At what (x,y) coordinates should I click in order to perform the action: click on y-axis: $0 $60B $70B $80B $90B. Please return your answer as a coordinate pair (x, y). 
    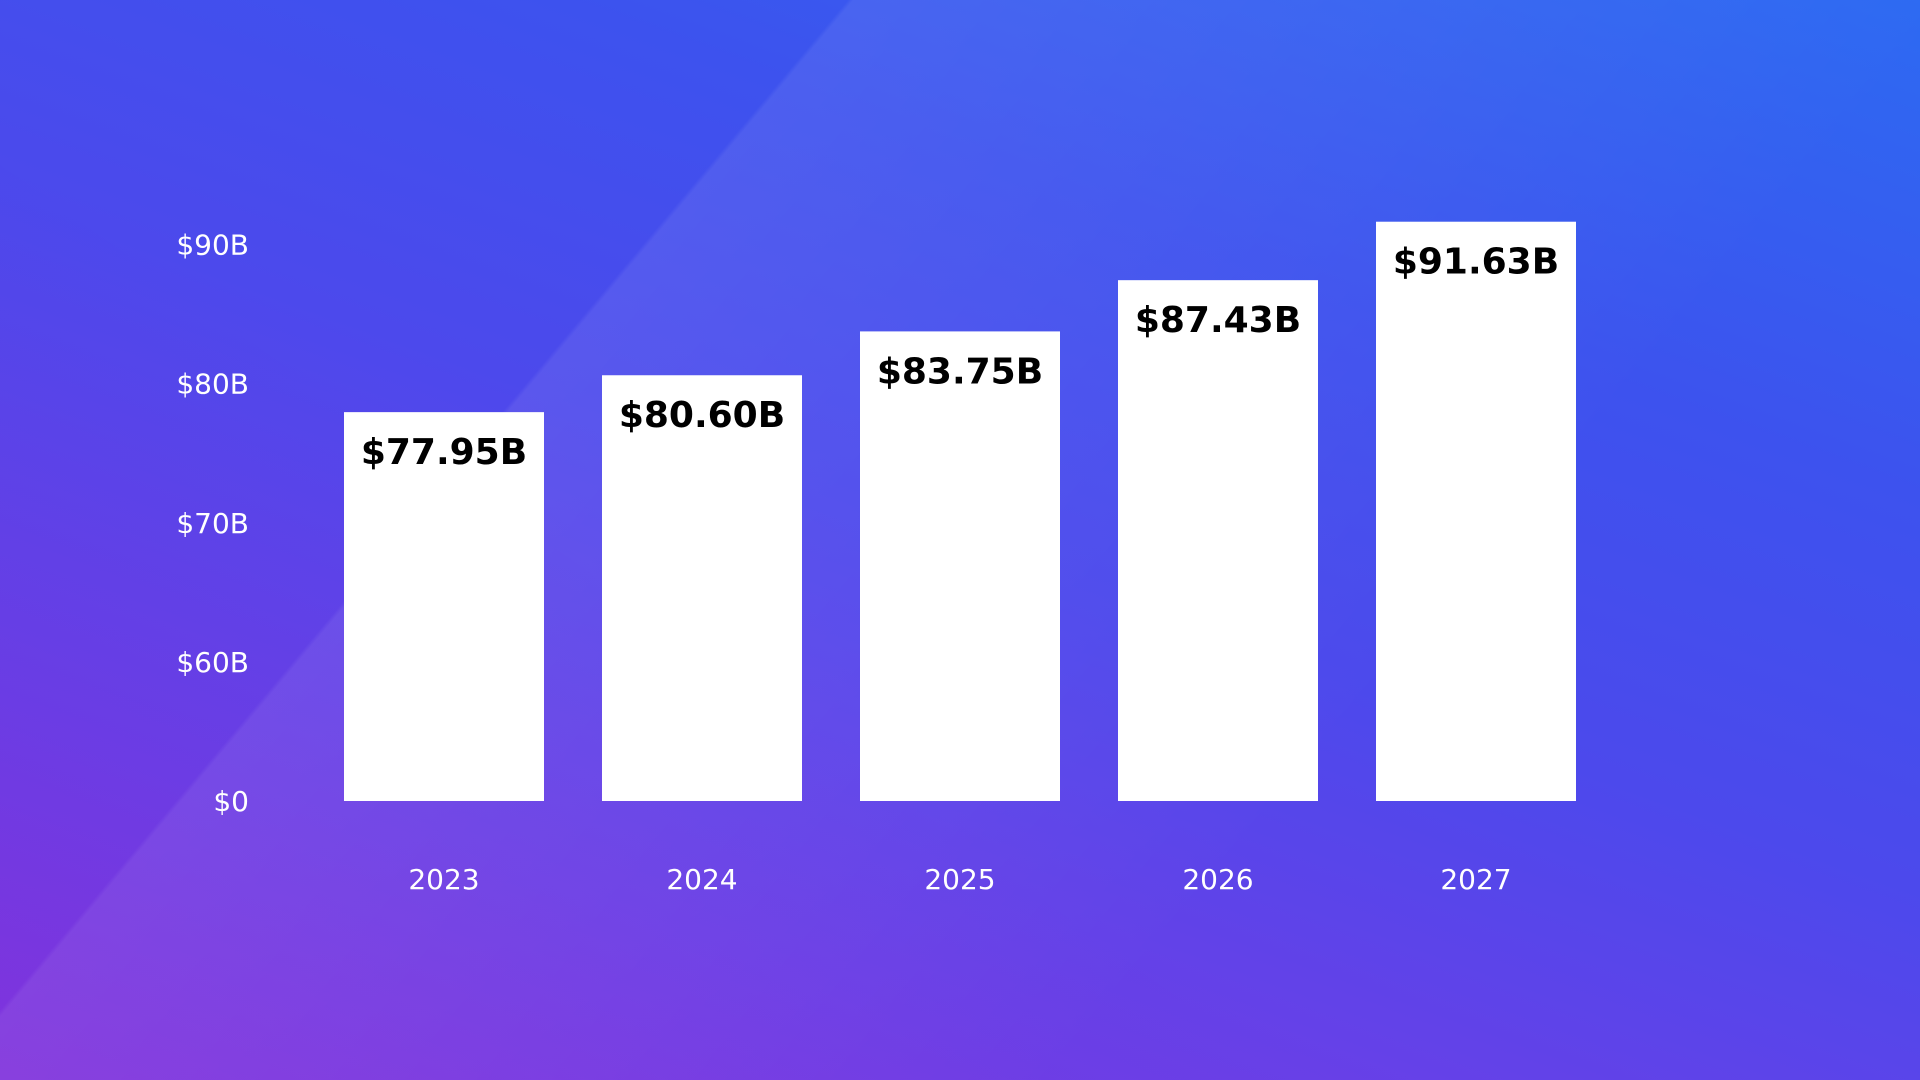
    Looking at the image, I should click on (212, 523).